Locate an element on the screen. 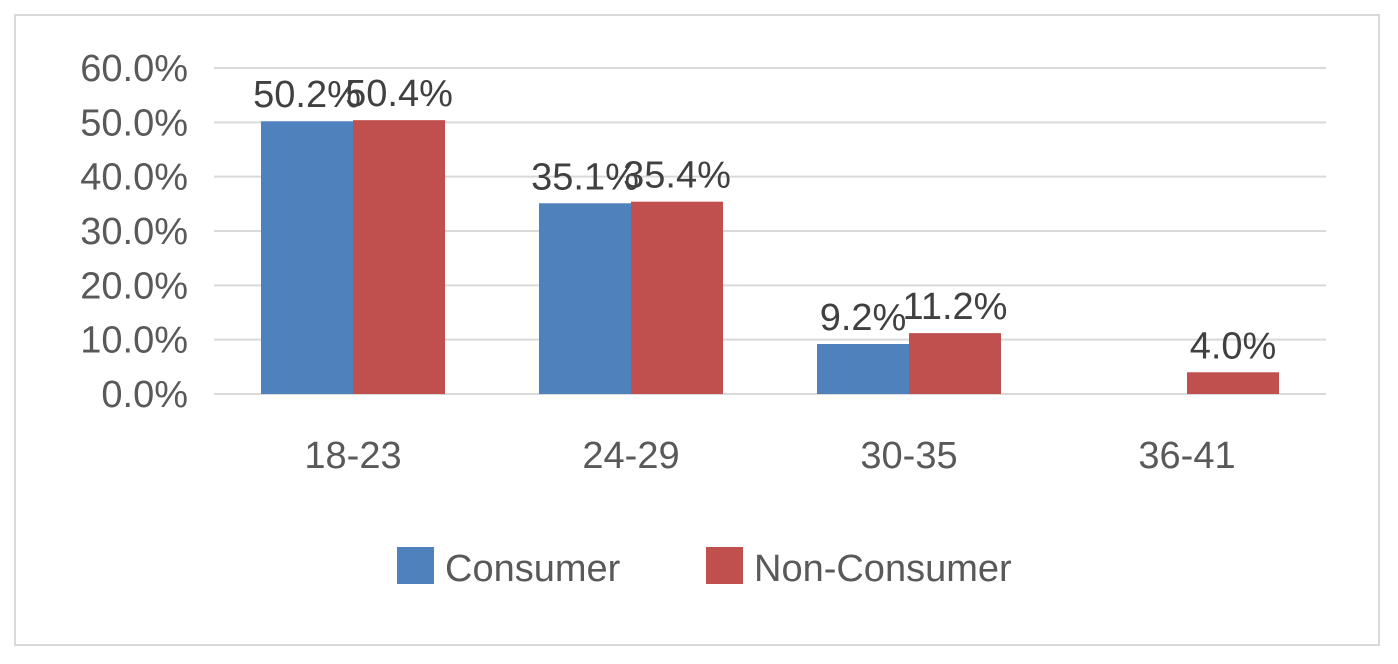  data-label: 50.4% is located at coordinates (399, 94).